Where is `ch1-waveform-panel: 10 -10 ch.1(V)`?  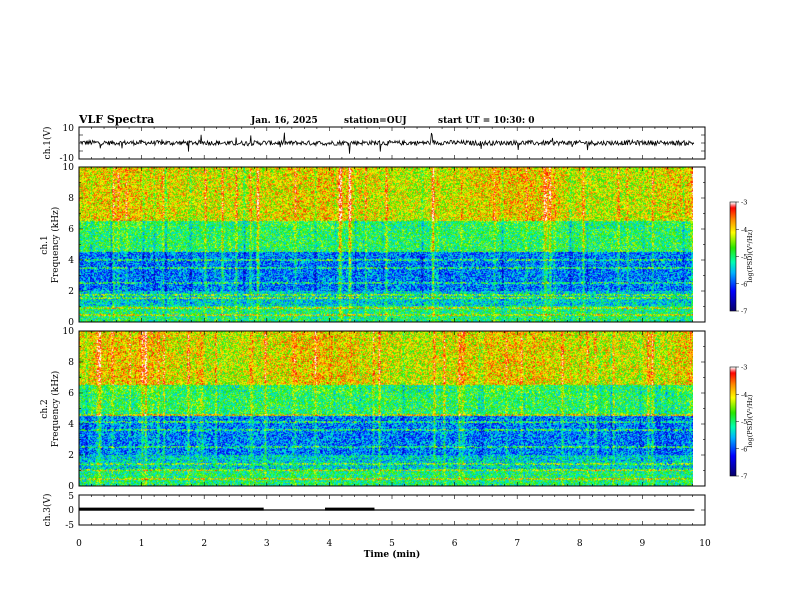
ch1-waveform-panel: 10 -10 ch.1(V) is located at coordinates (374, 144).